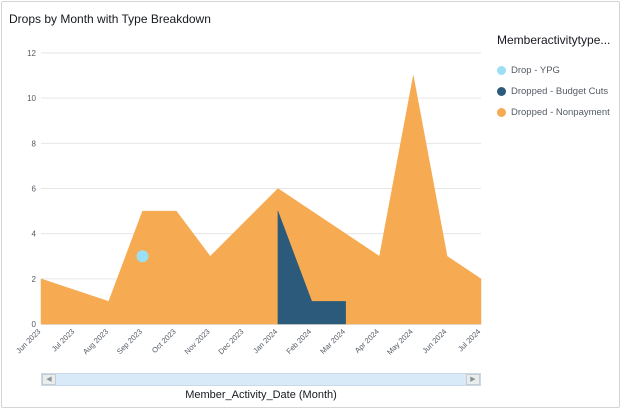 The image size is (623, 411). Describe the element at coordinates (501, 112) in the screenshot. I see `legend-swatch-nonpayment` at that location.